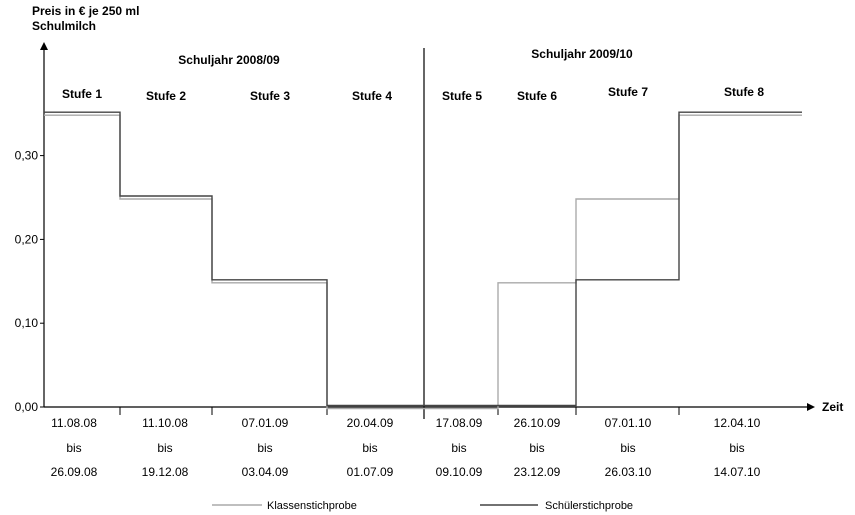 The image size is (855, 515). Describe the element at coordinates (811, 407) in the screenshot. I see `x-axis-arrow` at that location.